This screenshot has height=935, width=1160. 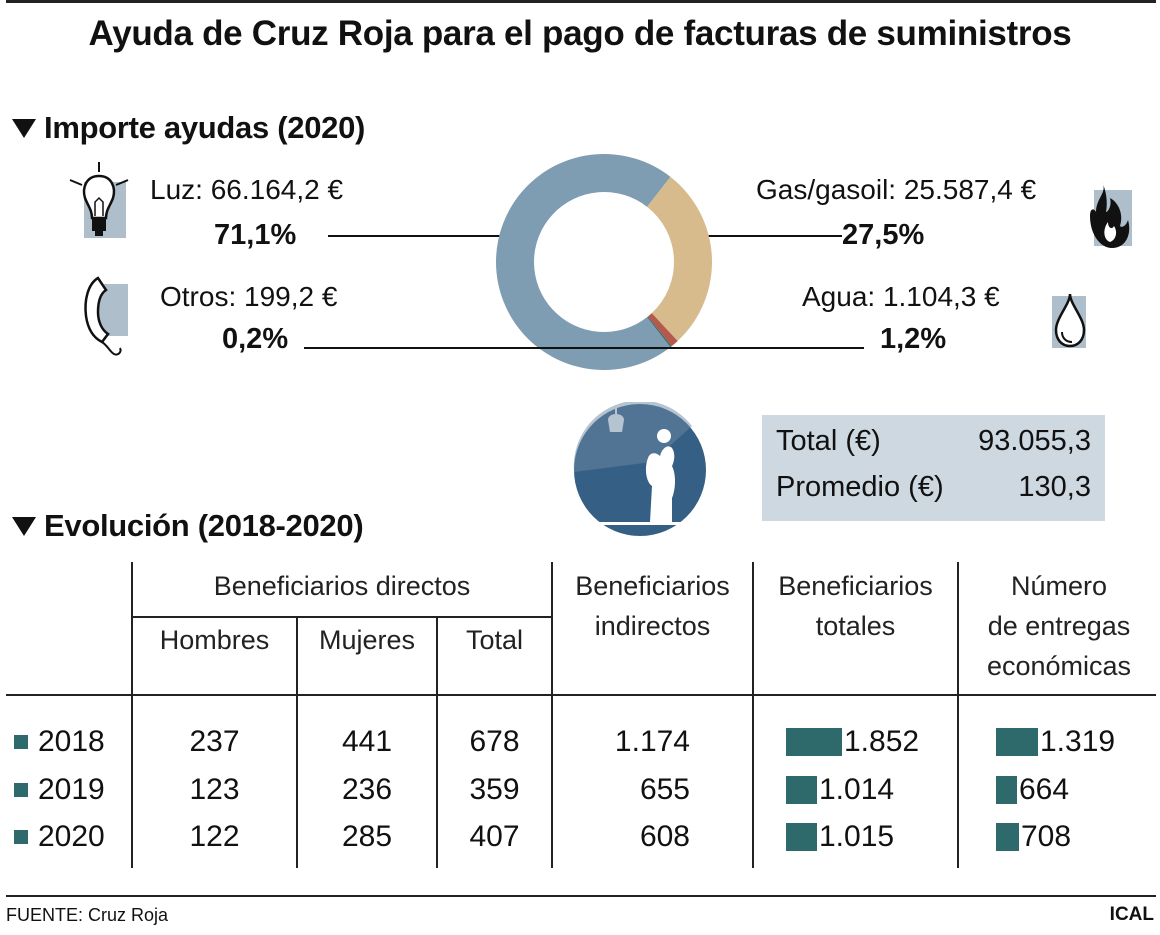 I want to click on gas-leader-line, so click(x=759, y=236).